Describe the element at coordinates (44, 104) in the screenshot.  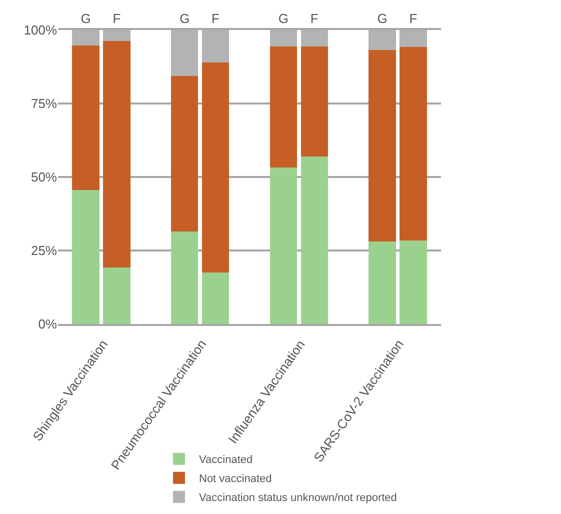
I see `y-tick-label: 75%` at that location.